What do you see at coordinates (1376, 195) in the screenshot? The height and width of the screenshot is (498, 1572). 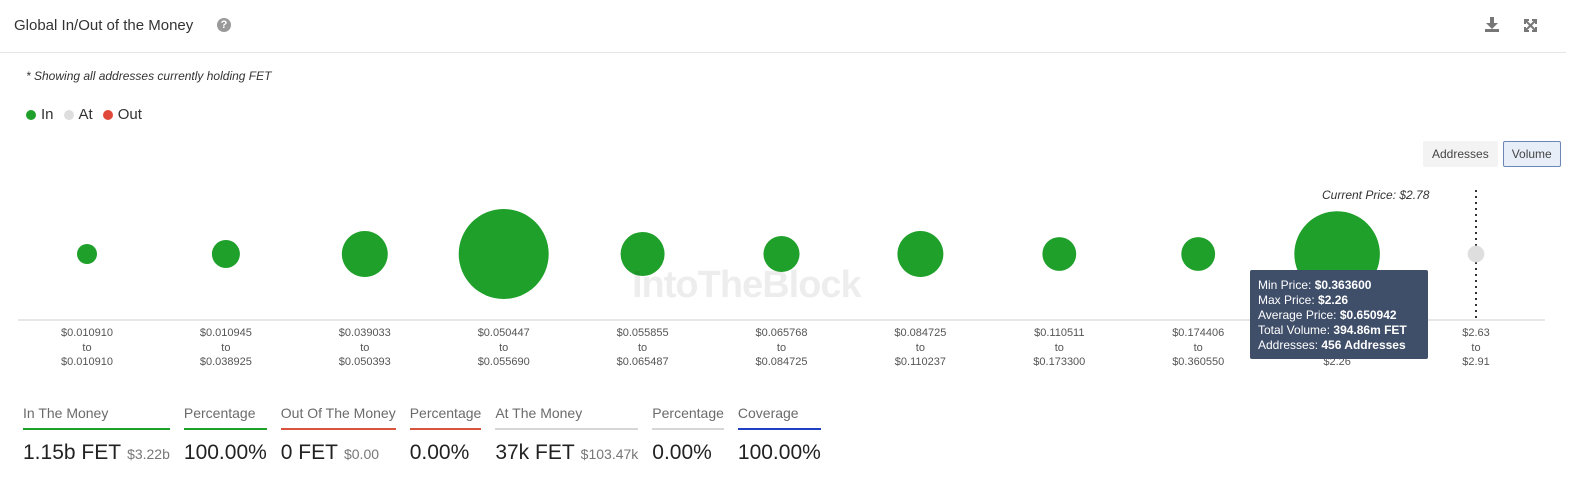 I see `annotation: Current Price: $2.78` at bounding box center [1376, 195].